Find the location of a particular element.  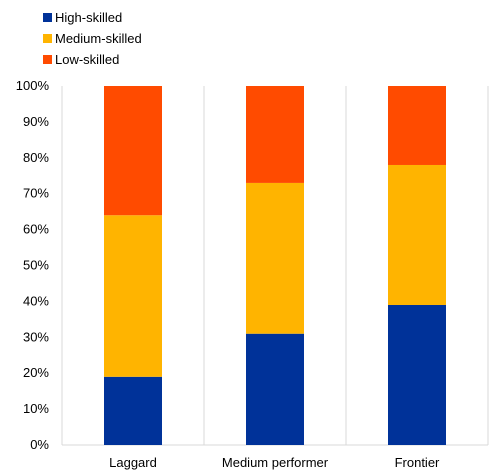

legend: High-skilled Medium-skilled Low-skilled is located at coordinates (92, 38).